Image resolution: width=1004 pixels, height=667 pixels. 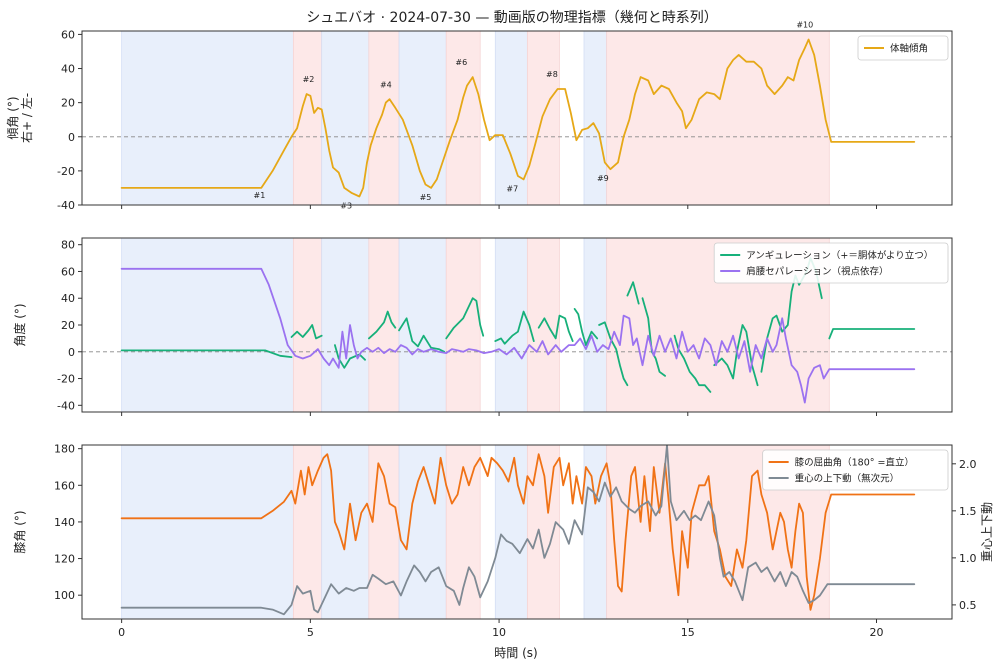 I want to click on legend-label: 重心の上下動（無次元）, so click(x=847, y=479).